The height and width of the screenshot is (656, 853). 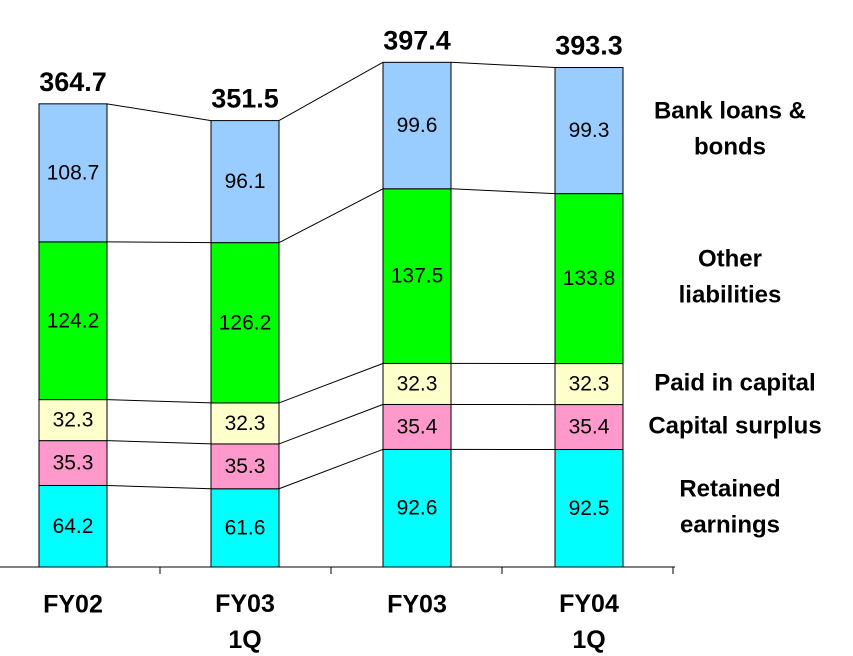 What do you see at coordinates (245, 622) in the screenshot?
I see `x-tick-label: FY03 1Q` at bounding box center [245, 622].